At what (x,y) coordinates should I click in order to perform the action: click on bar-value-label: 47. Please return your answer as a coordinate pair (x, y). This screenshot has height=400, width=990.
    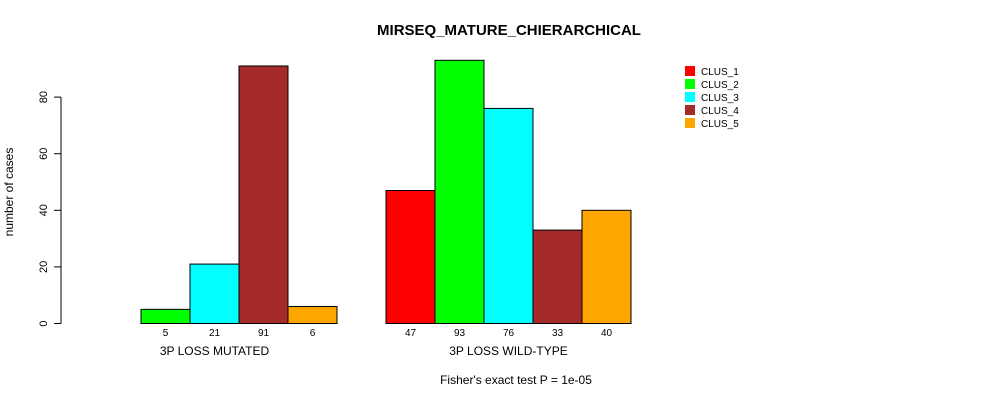
    Looking at the image, I should click on (411, 333).